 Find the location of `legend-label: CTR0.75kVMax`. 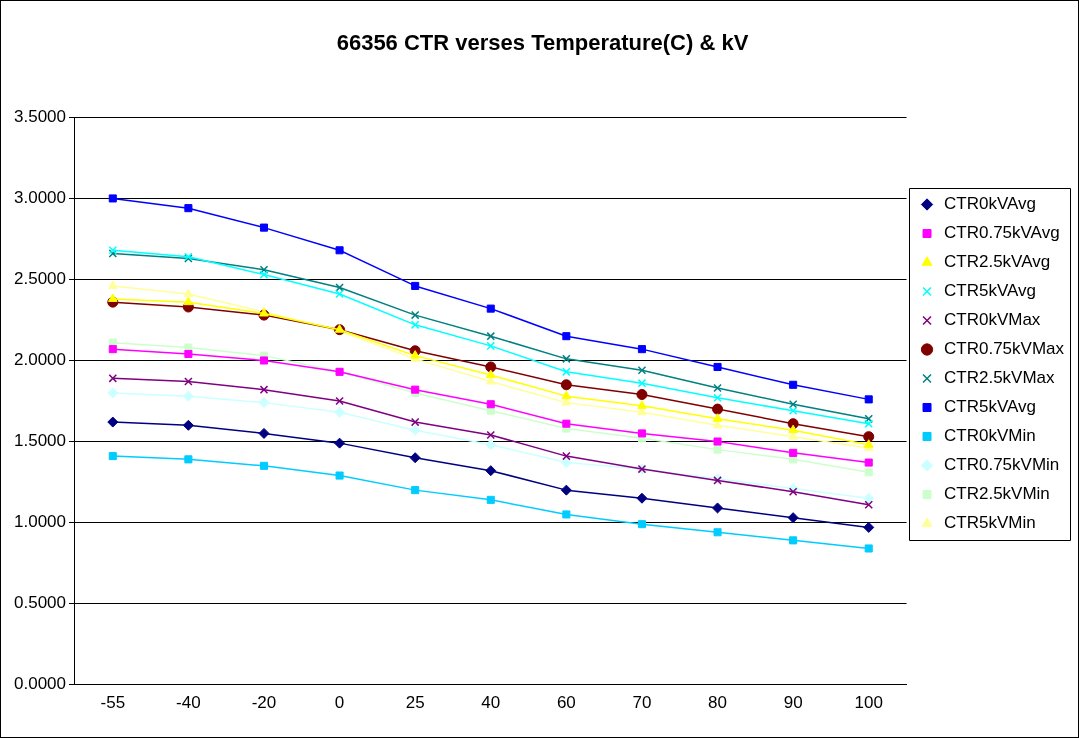

legend-label: CTR0.75kVMax is located at coordinates (1004, 349).